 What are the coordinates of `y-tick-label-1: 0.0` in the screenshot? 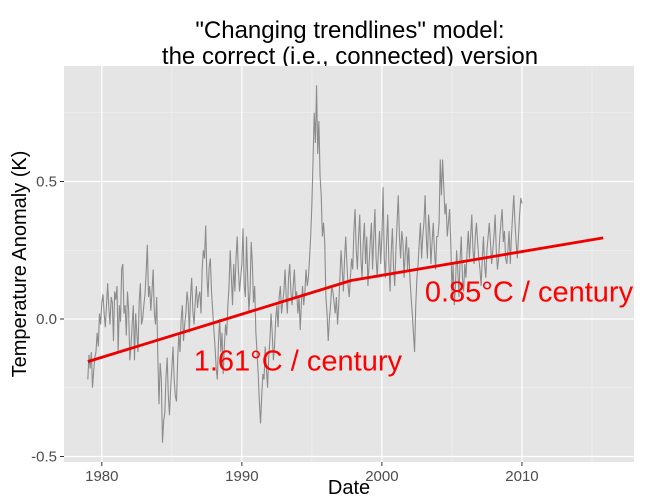 It's located at (46, 319).